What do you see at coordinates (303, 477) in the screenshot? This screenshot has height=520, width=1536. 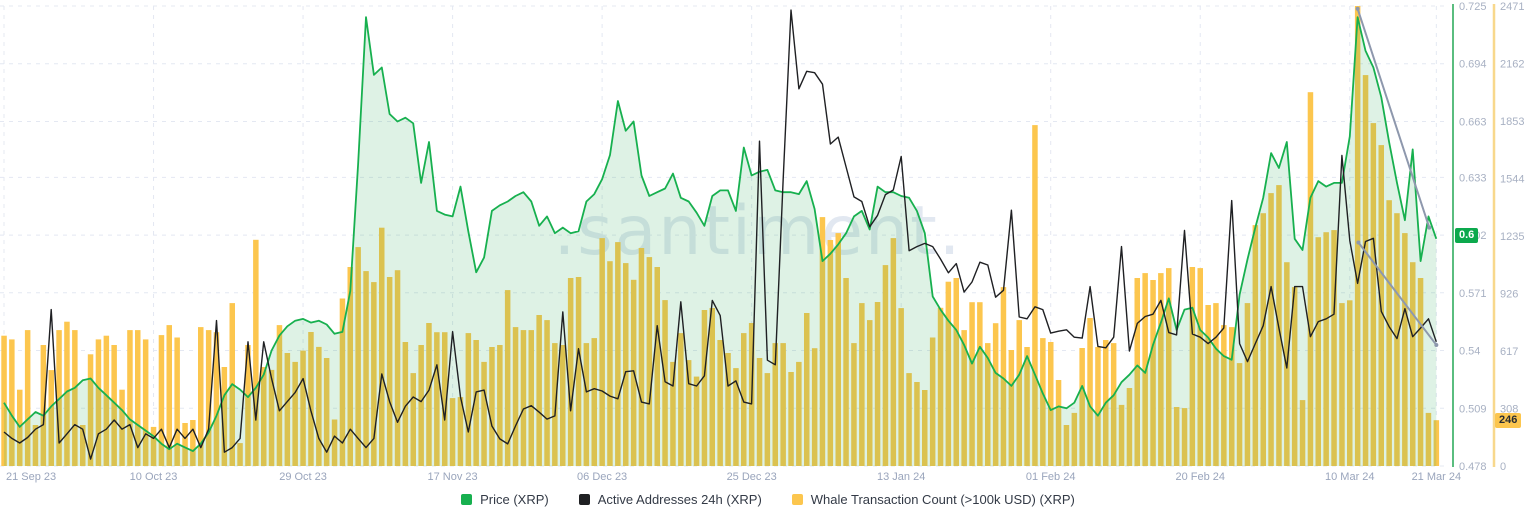 I see `x-axis-date-label: 29 Oct 23` at bounding box center [303, 477].